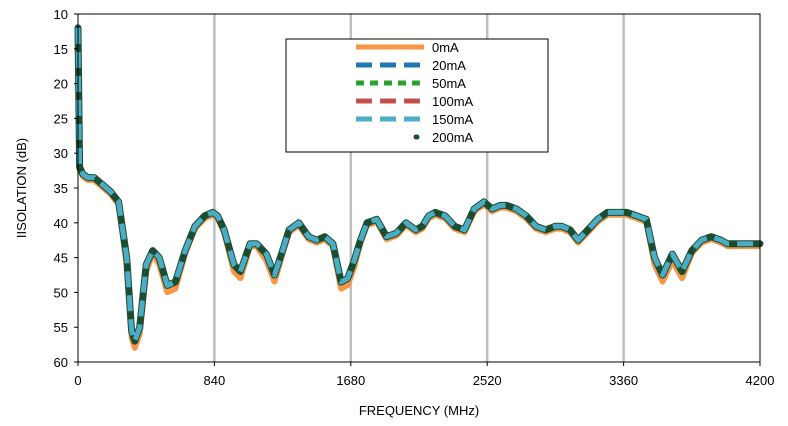  Describe the element at coordinates (215, 380) in the screenshot. I see `x-tick-label: 840` at that location.